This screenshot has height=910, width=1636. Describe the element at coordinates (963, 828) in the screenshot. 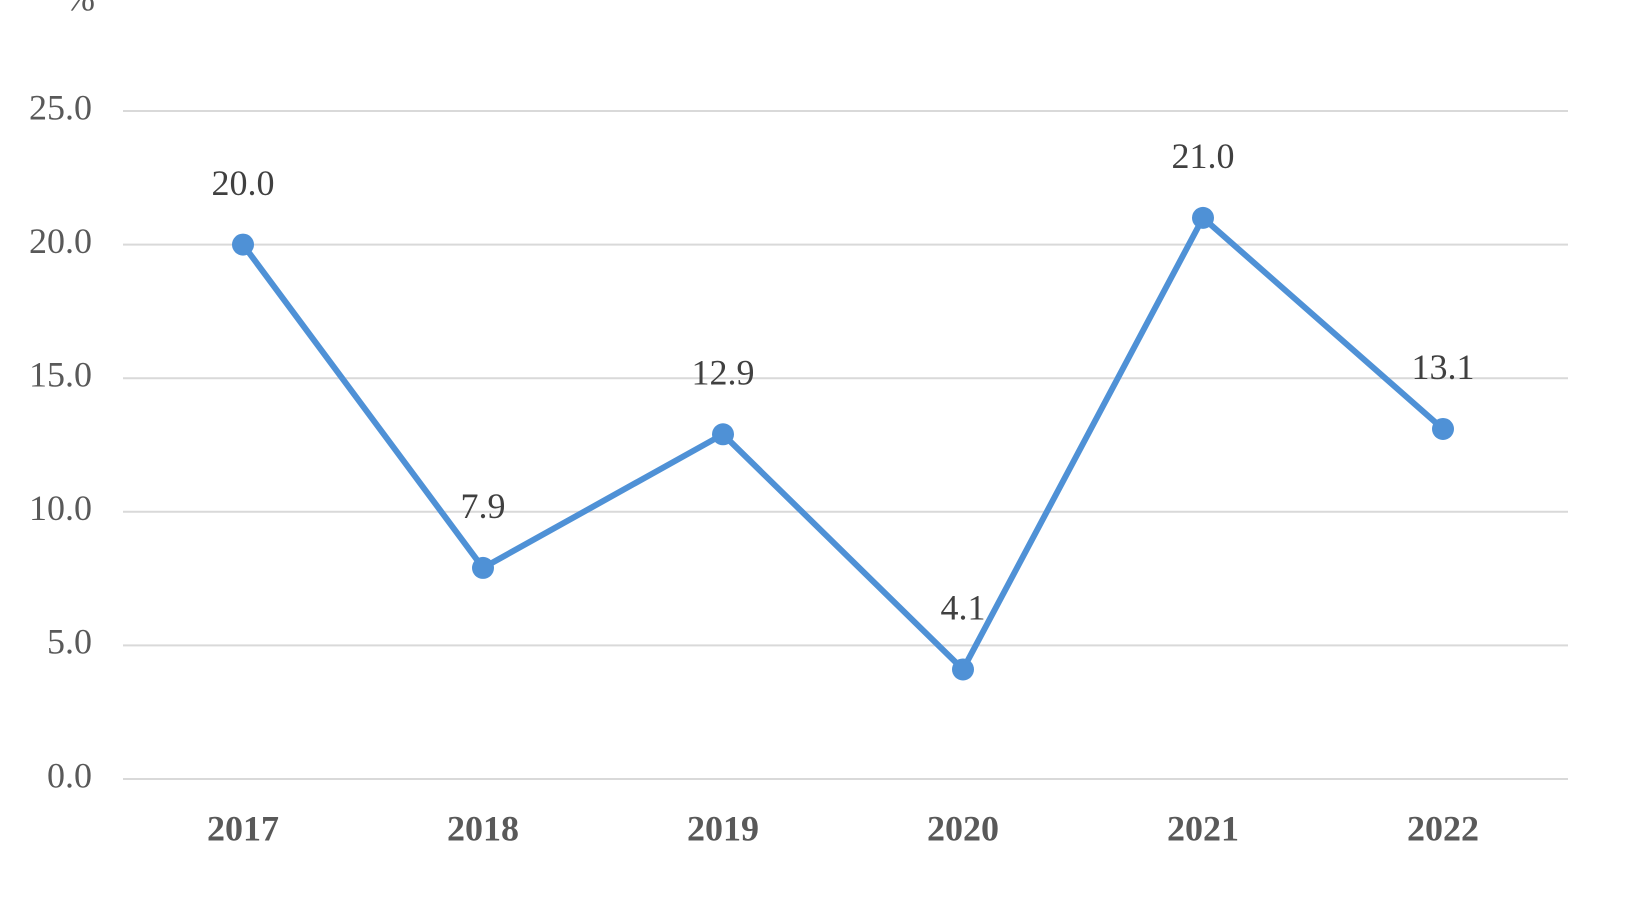

I see `x-tick-label: 2020` at that location.